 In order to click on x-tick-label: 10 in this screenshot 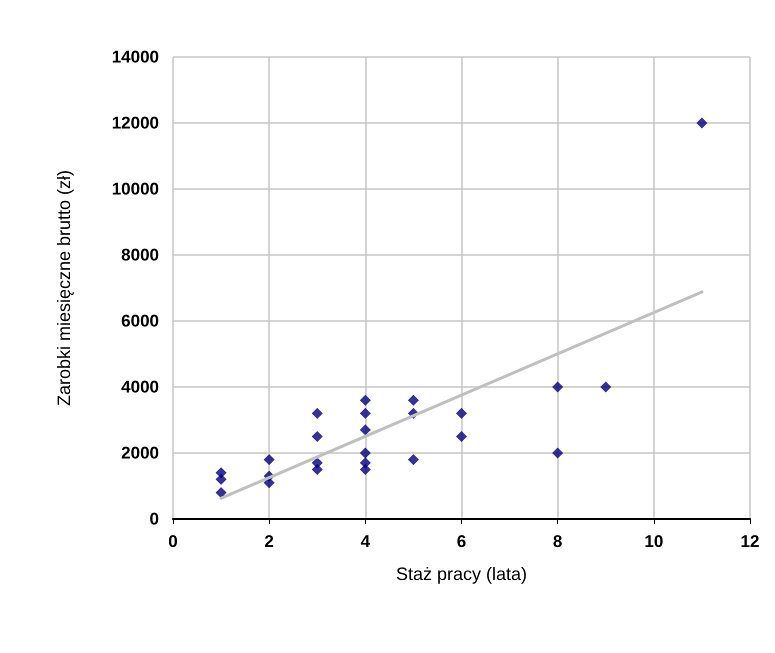, I will do `click(654, 541)`.